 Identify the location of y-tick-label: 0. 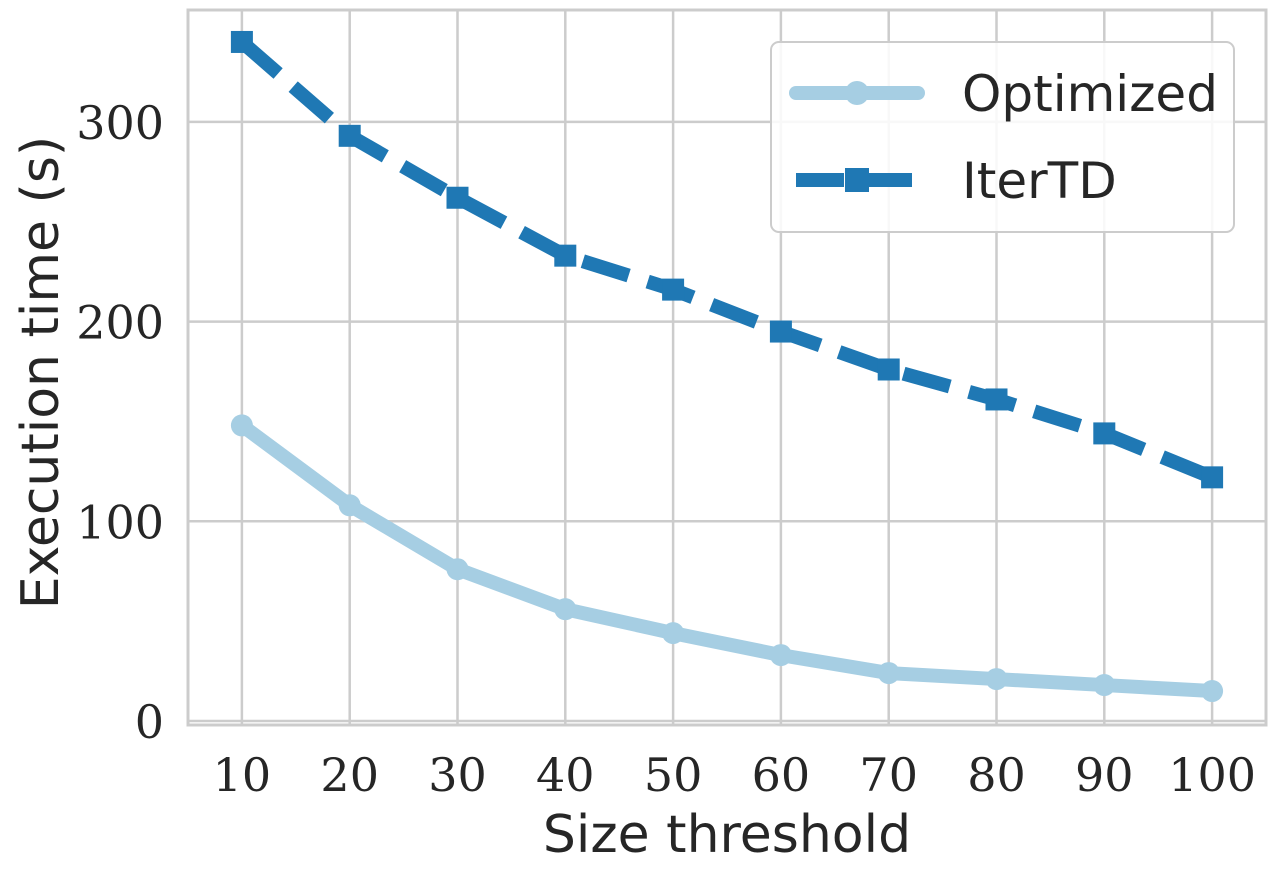
(149, 722).